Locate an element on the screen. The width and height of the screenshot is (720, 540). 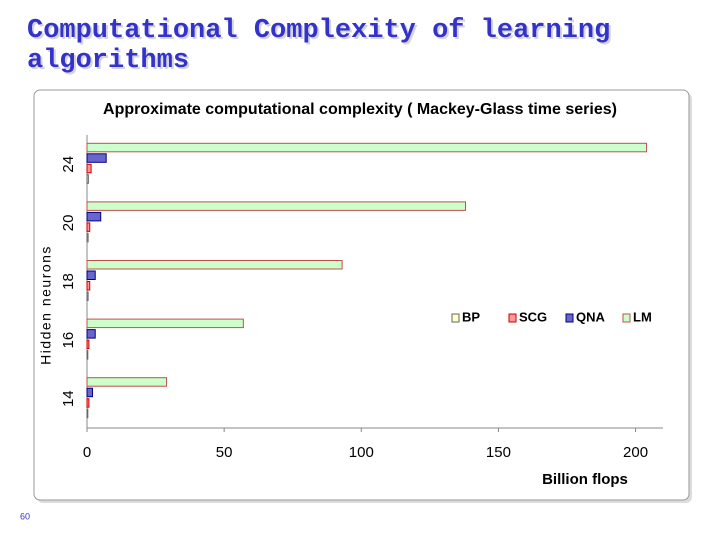
y-tick-label: 24 is located at coordinates (68, 164).